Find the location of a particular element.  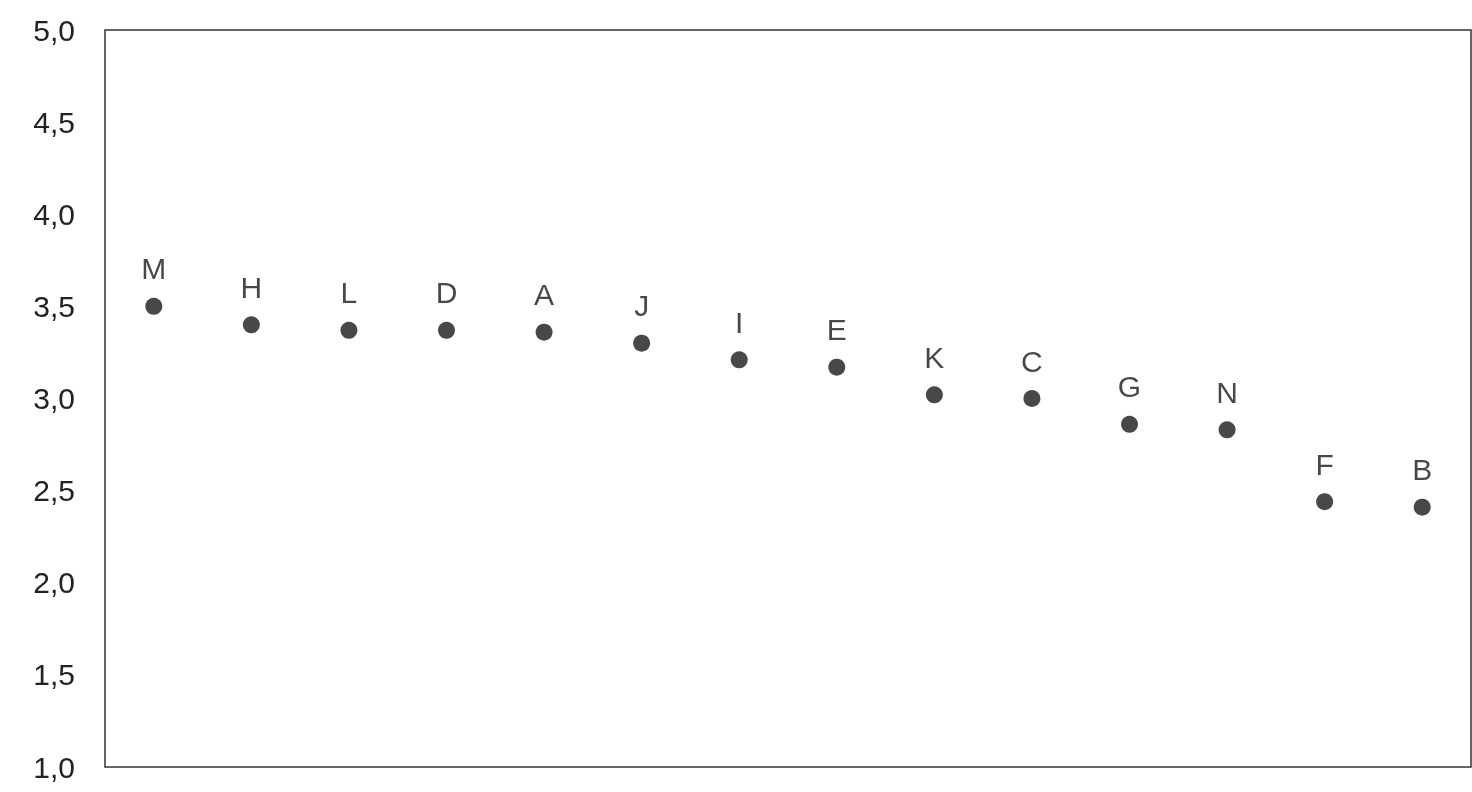

y-tick-label: 2,0 is located at coordinates (54, 583).